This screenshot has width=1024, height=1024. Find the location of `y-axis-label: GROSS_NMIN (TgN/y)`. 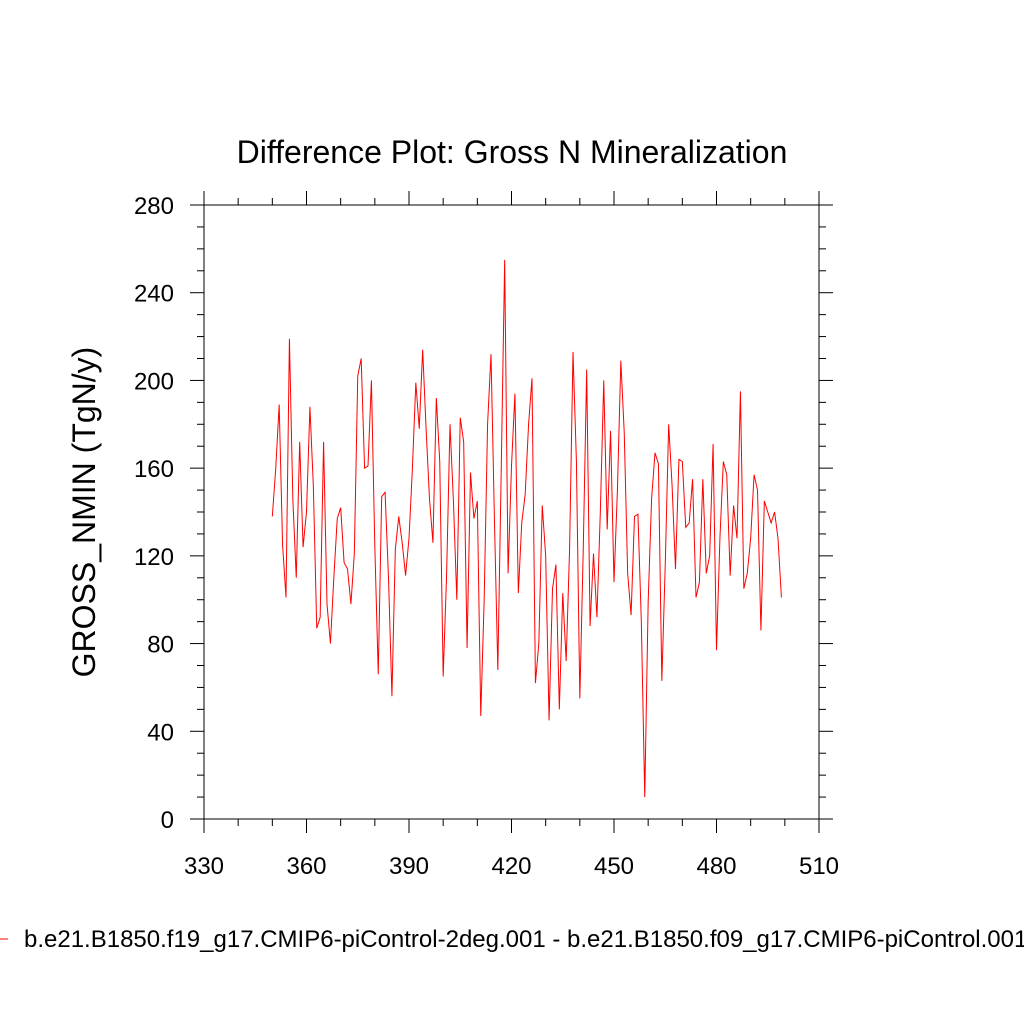

y-axis-label: GROSS_NMIN (TgN/y) is located at coordinates (84, 512).